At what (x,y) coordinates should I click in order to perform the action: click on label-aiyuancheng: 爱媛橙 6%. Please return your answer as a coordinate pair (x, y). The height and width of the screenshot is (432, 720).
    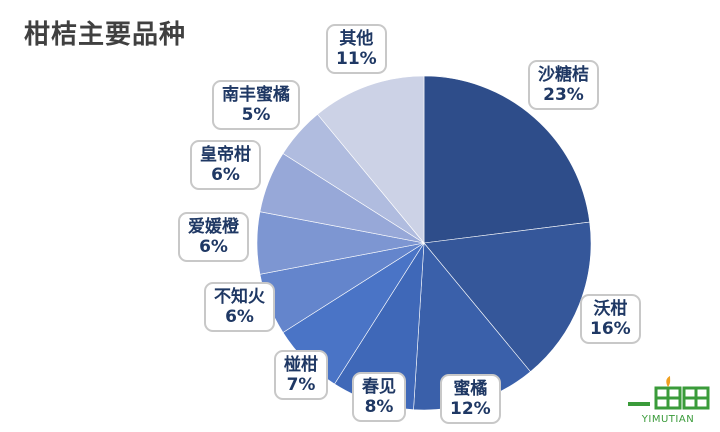
    Looking at the image, I should click on (213, 237).